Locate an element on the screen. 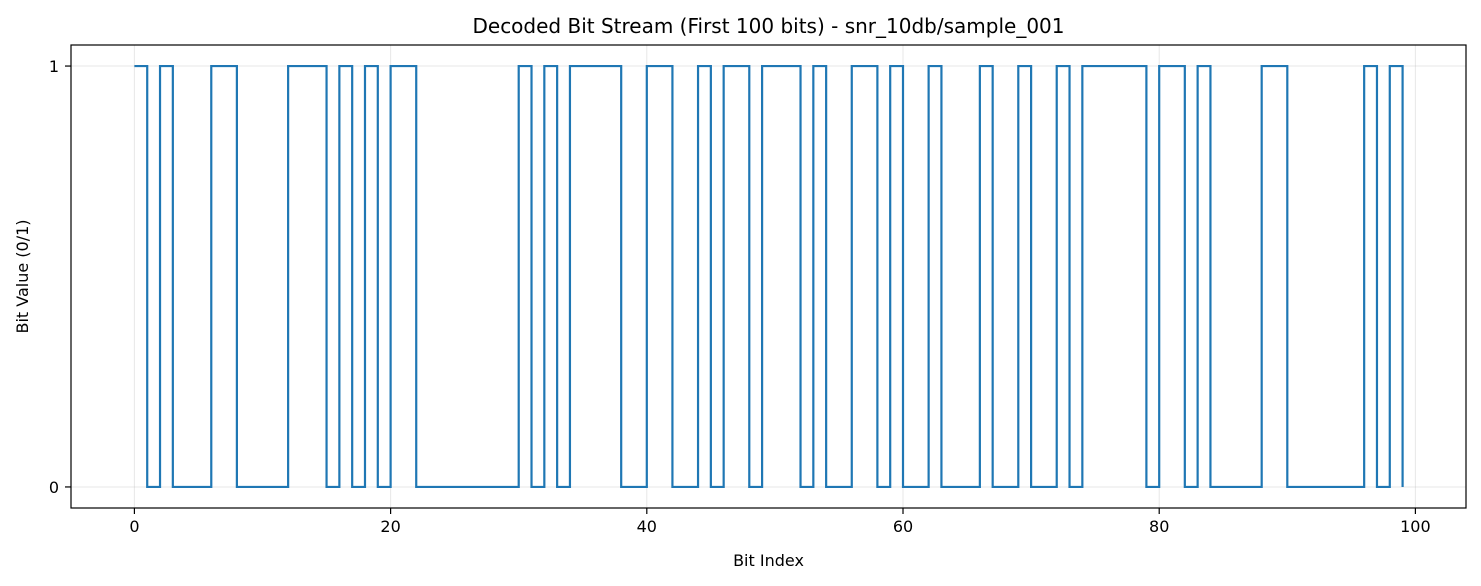 The height and width of the screenshot is (586, 1481). x-tick-label: 100 is located at coordinates (1415, 526).